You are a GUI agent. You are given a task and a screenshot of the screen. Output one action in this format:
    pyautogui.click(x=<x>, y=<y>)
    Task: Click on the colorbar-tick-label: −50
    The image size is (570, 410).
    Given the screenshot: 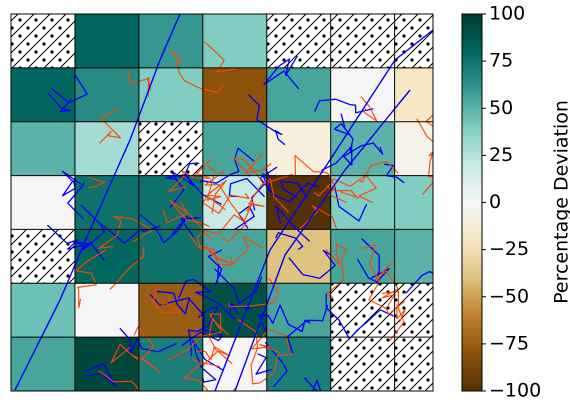 What is the action you would take?
    pyautogui.click(x=509, y=296)
    